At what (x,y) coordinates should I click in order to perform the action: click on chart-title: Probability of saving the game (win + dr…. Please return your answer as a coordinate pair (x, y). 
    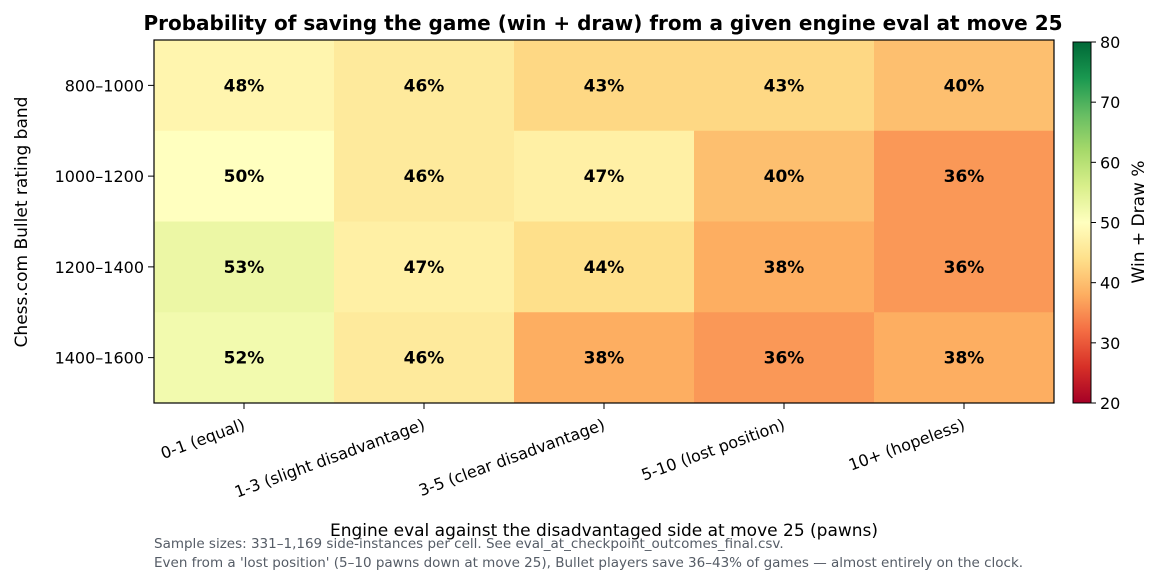
    Looking at the image, I should click on (602, 23).